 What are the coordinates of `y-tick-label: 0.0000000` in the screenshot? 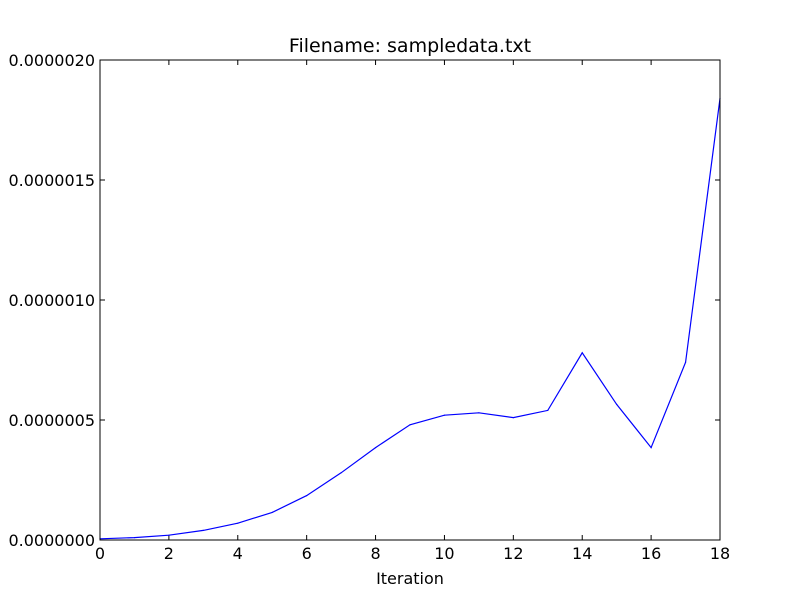 It's located at (51, 540).